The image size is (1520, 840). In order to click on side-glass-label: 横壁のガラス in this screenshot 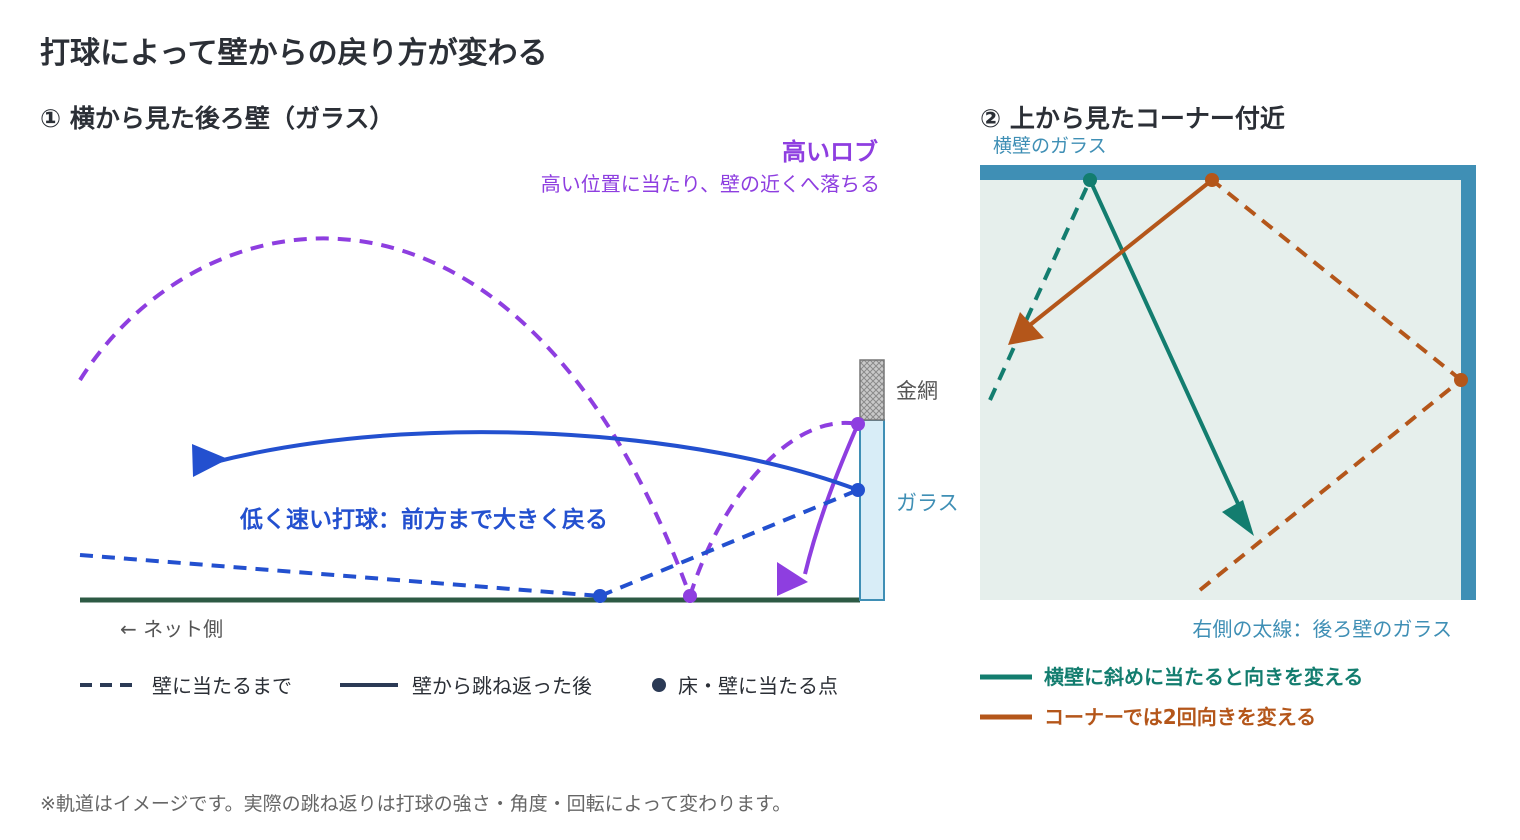, I will do `click(1050, 146)`.